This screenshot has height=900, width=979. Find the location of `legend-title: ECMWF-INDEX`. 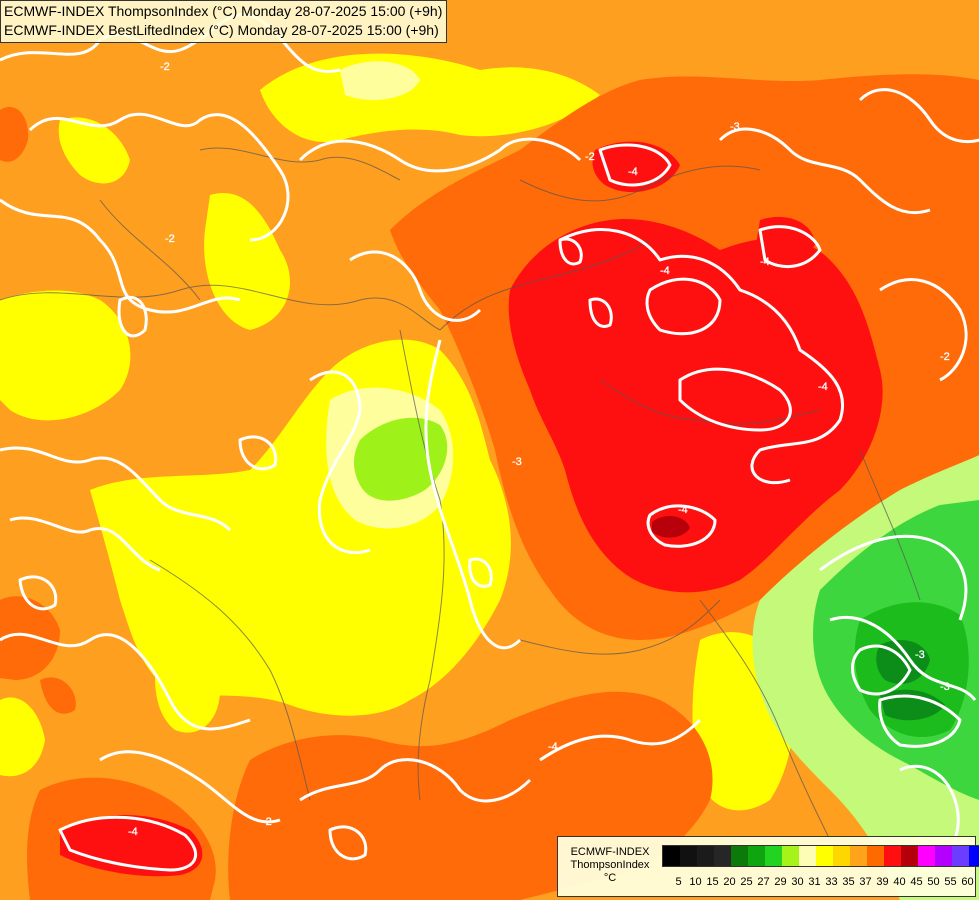

legend-title: ECMWF-INDEX is located at coordinates (610, 852).